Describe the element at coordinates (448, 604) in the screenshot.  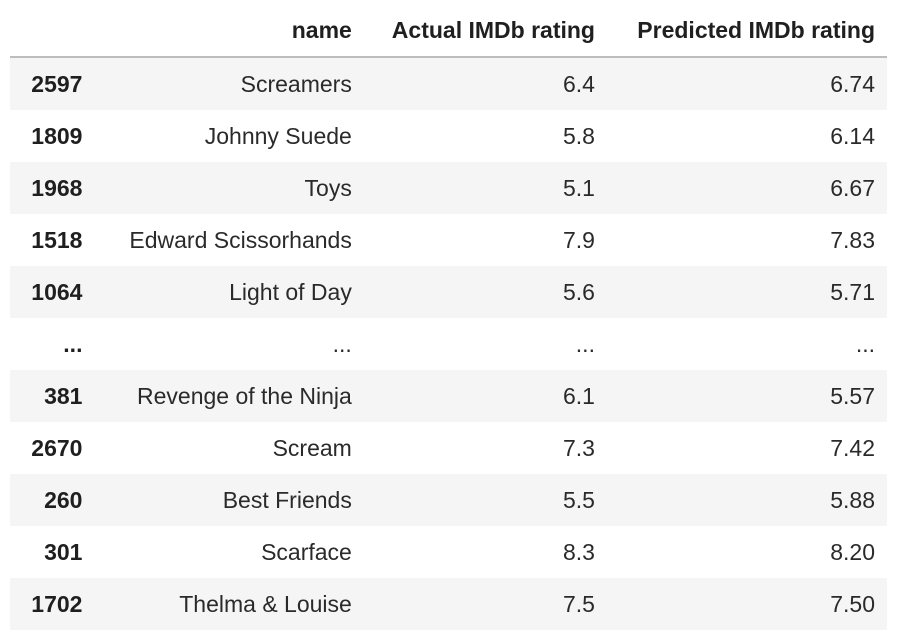
I see `table-row: 1702 Thelma & Louise 7.5 7.50` at that location.